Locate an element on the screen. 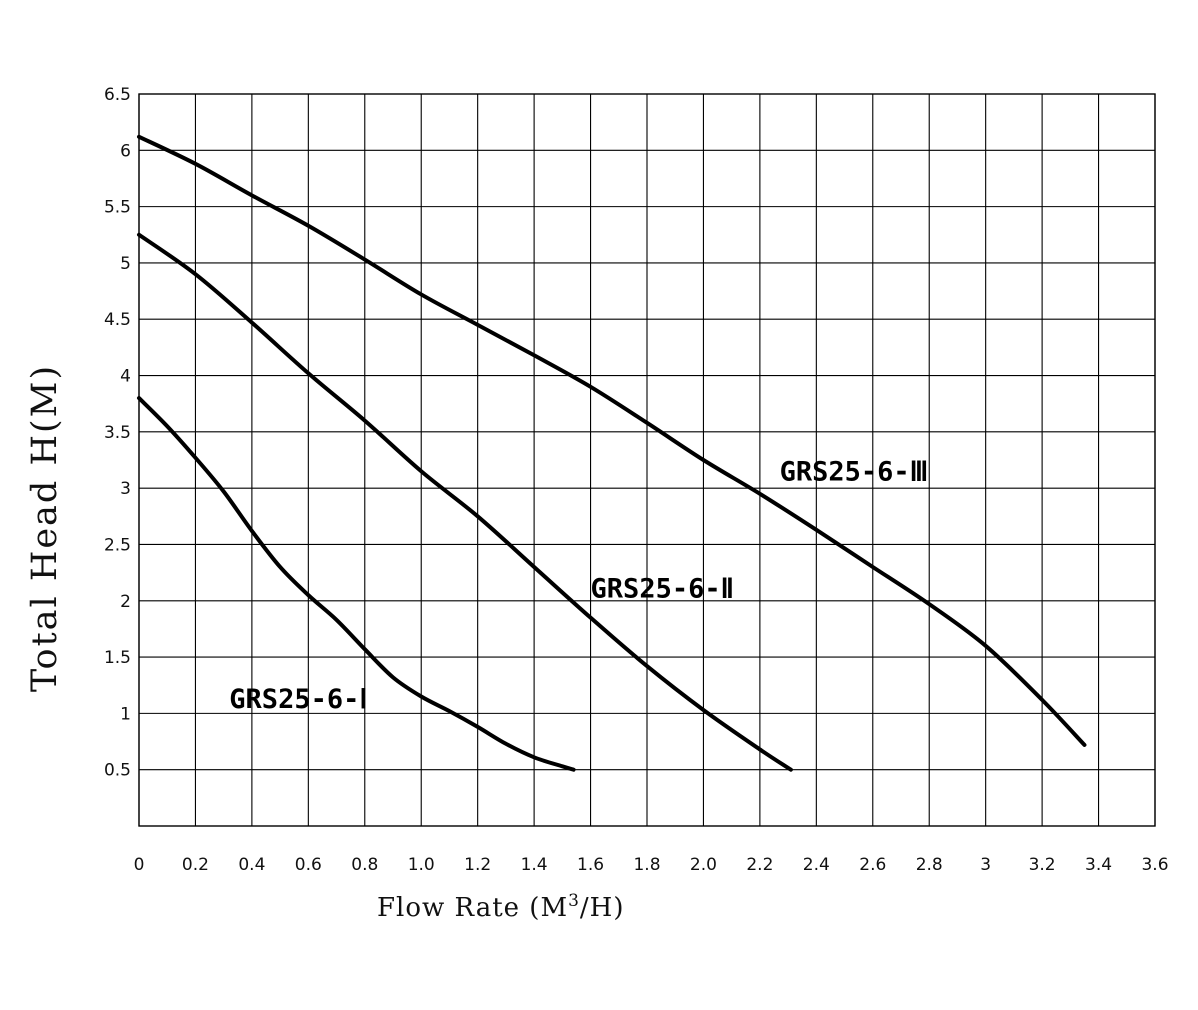  x-axis-title-main: Flow Rate (M is located at coordinates (472, 908).